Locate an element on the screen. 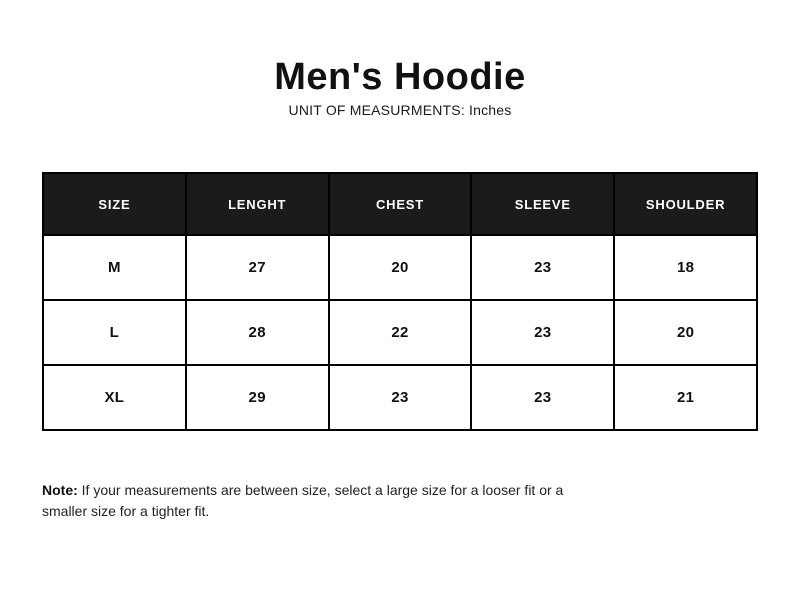 The image size is (800, 600). table-cell: 22 is located at coordinates (400, 332).